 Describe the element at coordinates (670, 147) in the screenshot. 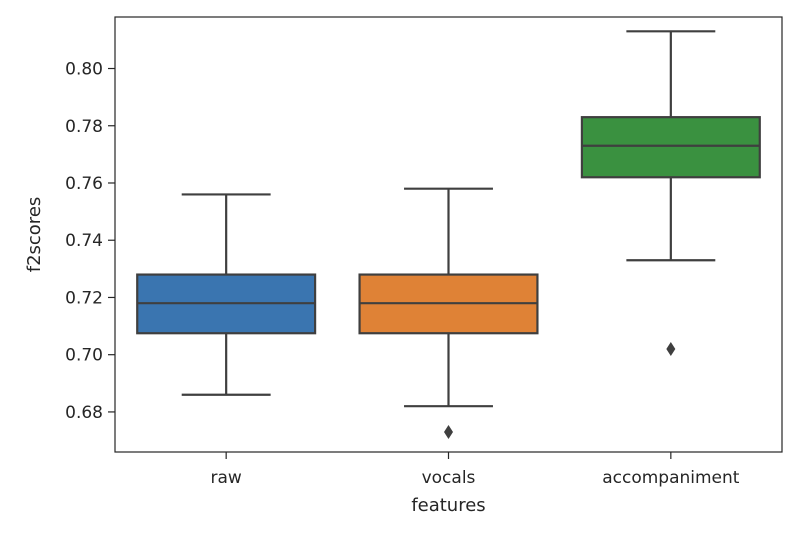

I see `iqr-box` at that location.